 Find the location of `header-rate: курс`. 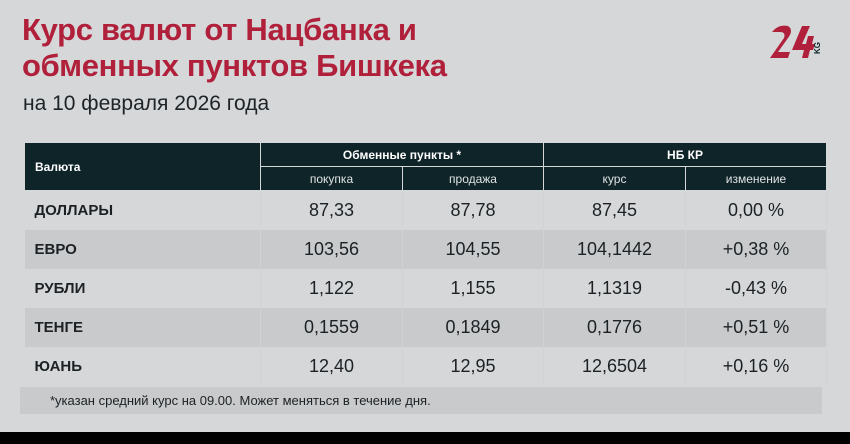

header-rate: курс is located at coordinates (615, 178).